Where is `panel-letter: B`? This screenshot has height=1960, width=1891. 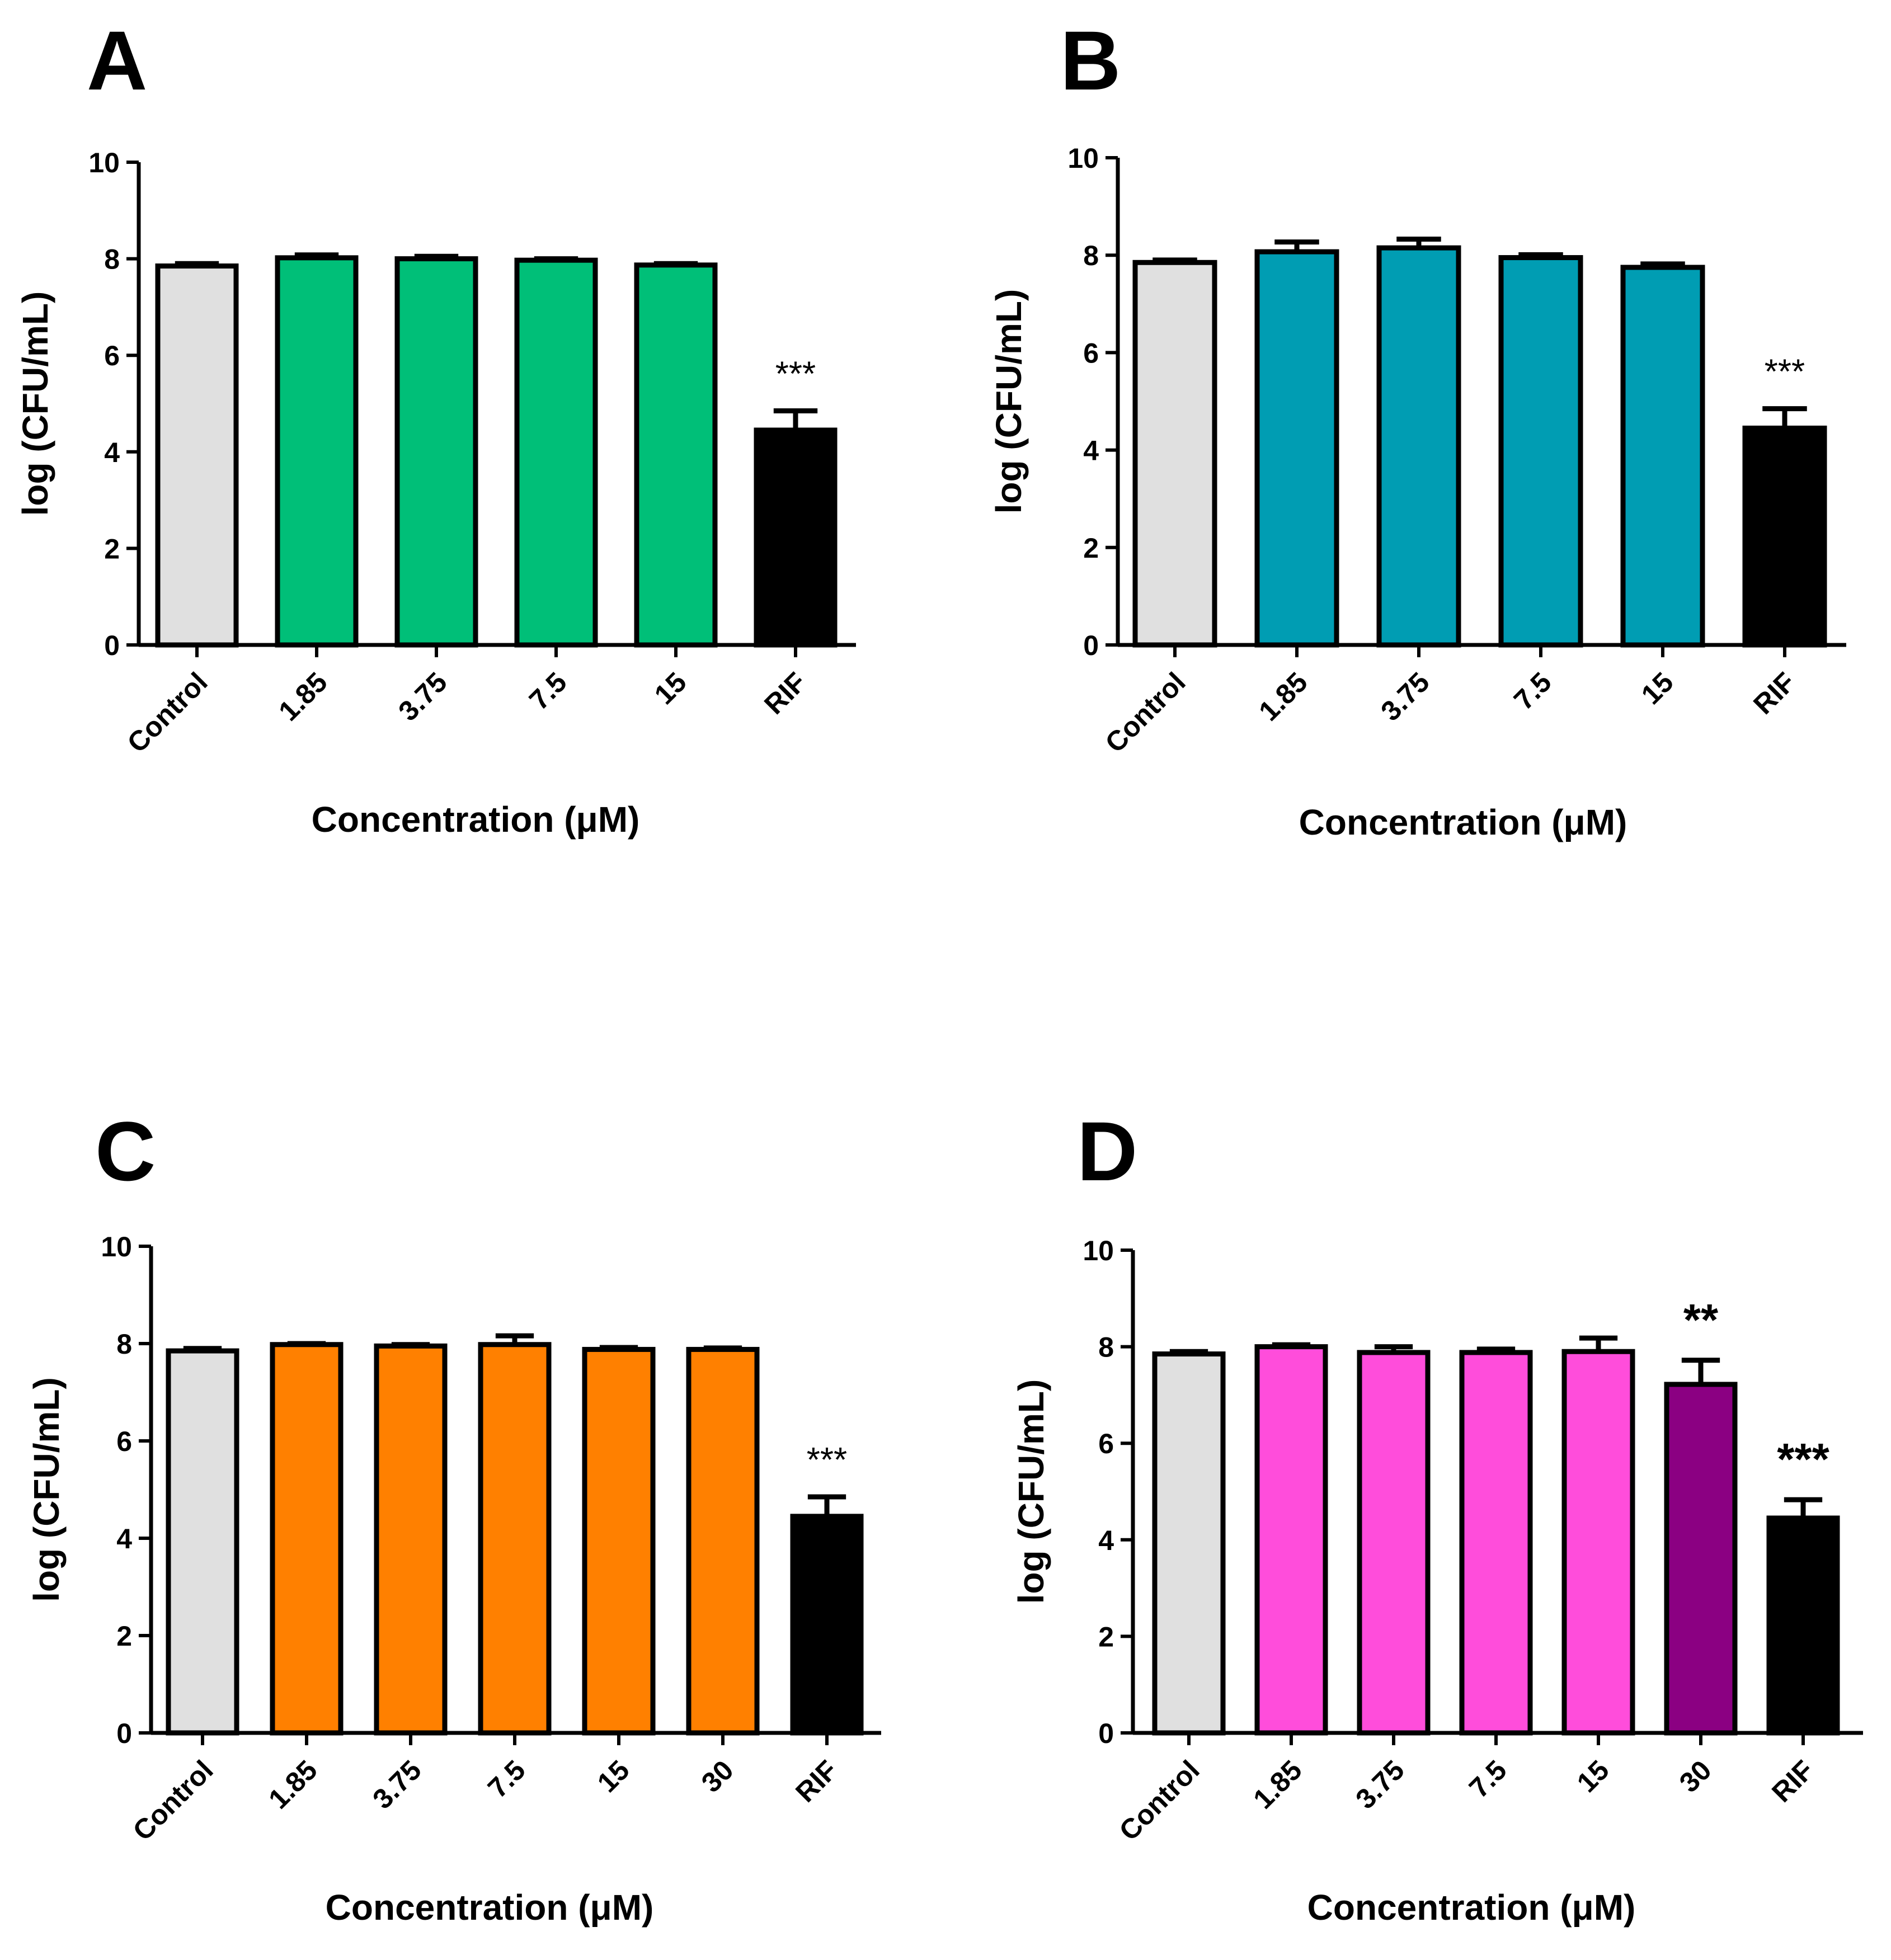 panel-letter: B is located at coordinates (1090, 60).